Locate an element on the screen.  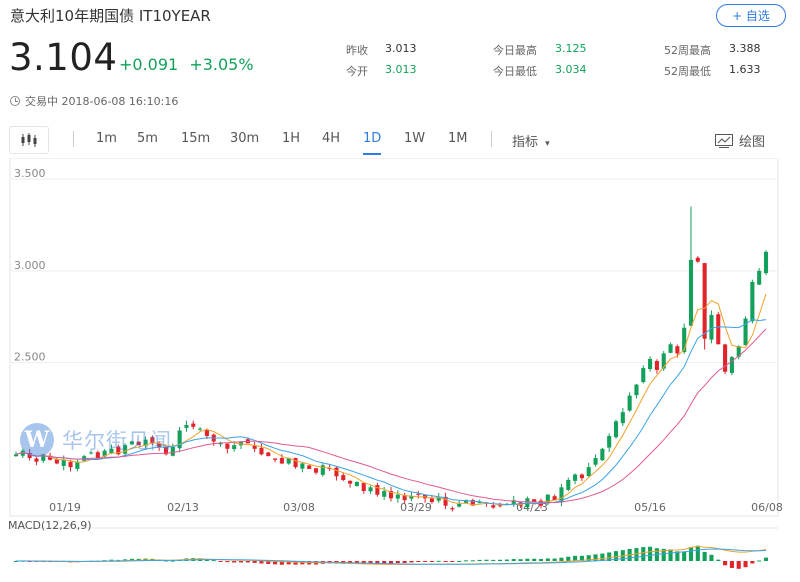
period-1mo: 1M is located at coordinates (458, 138).